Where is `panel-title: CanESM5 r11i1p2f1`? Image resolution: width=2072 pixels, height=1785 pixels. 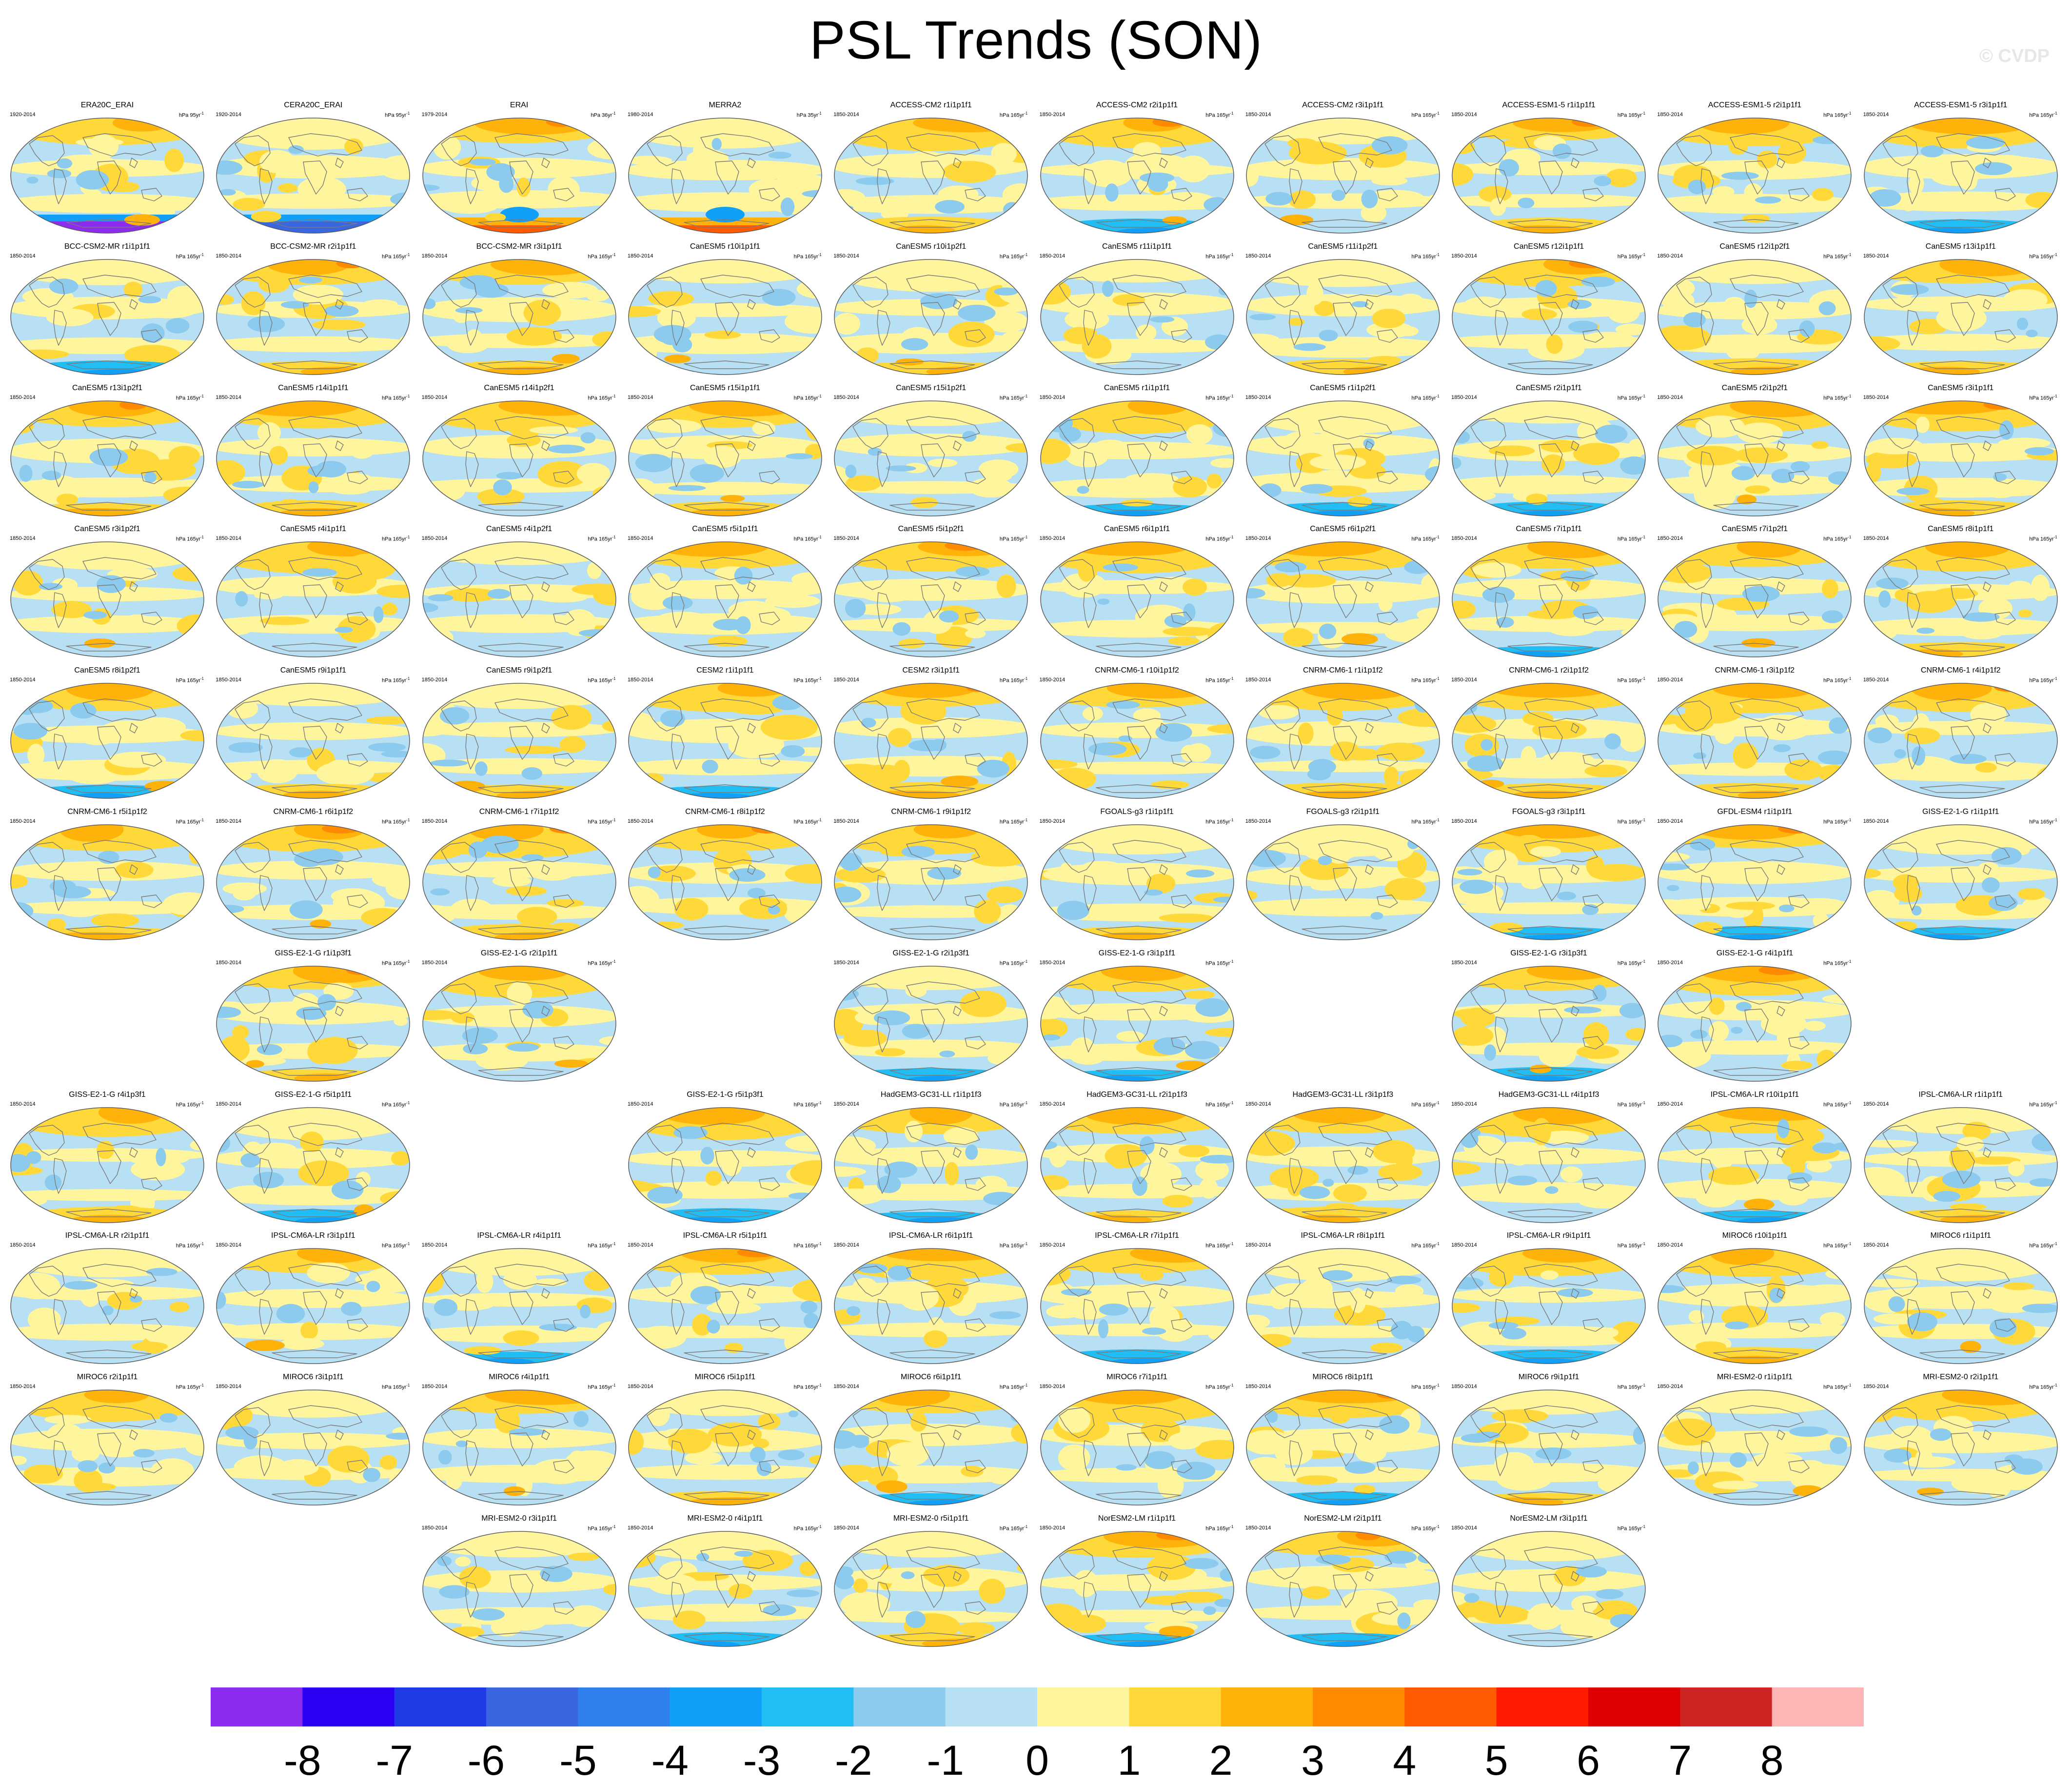
panel-title: CanESM5 r11i1p2f1 is located at coordinates (1343, 246).